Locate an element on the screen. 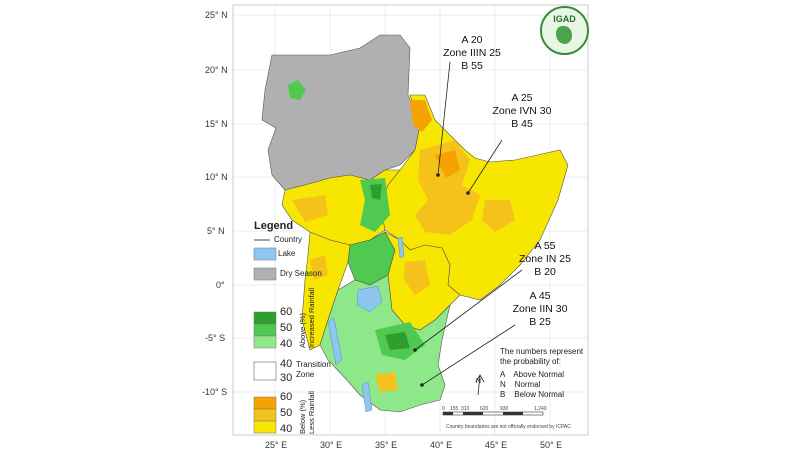 Image resolution: width=800 pixels, height=460 pixels. zone-pointer-dots is located at coordinates (441, 280).